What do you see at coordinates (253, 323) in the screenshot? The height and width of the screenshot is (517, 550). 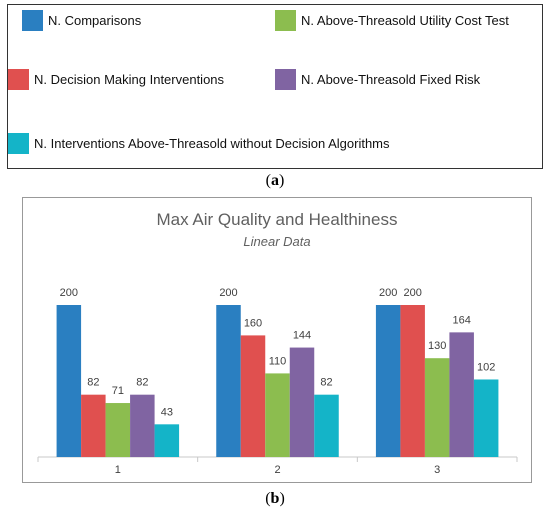 I see `bar-value-label: 160` at bounding box center [253, 323].